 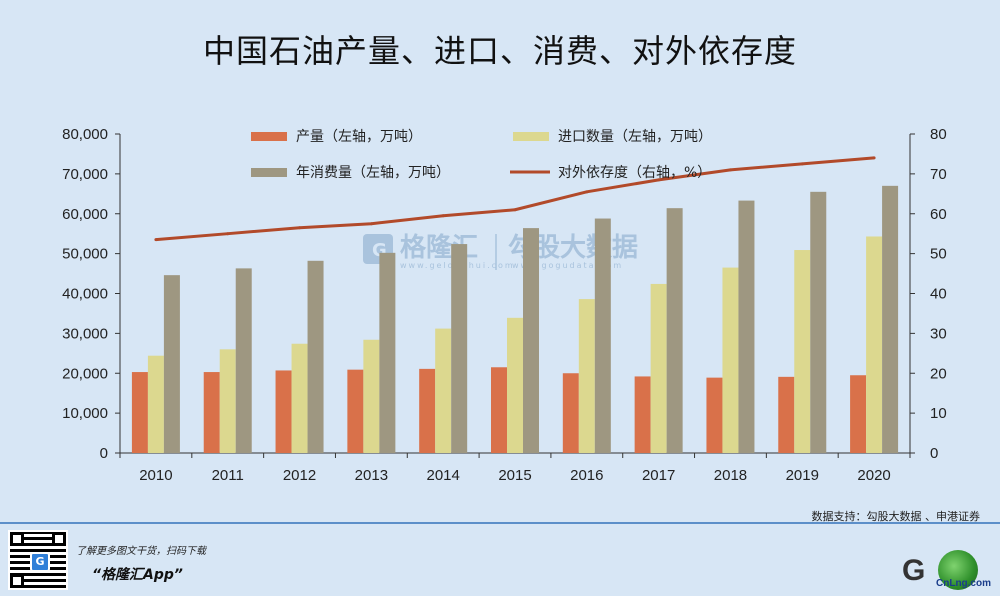 What do you see at coordinates (938, 214) in the screenshot?
I see `y-right-tick-label: 60` at bounding box center [938, 214].